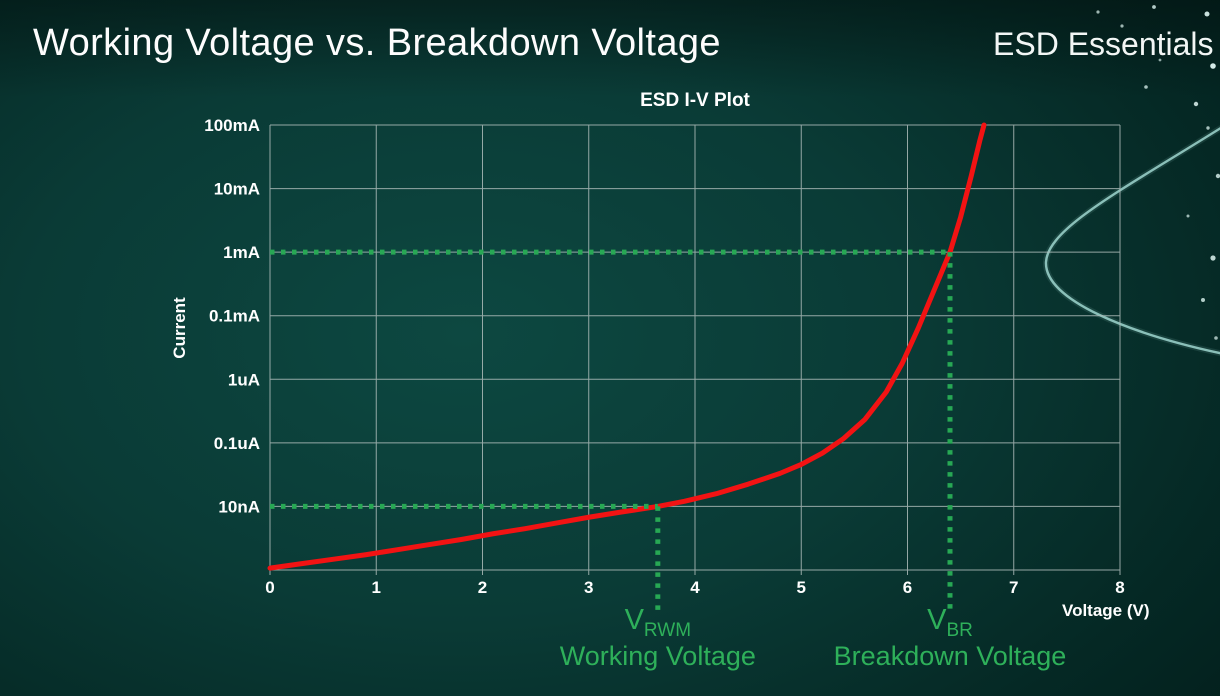  Describe the element at coordinates (1103, 44) in the screenshot. I see `brand-label: ESD Essentials` at that location.